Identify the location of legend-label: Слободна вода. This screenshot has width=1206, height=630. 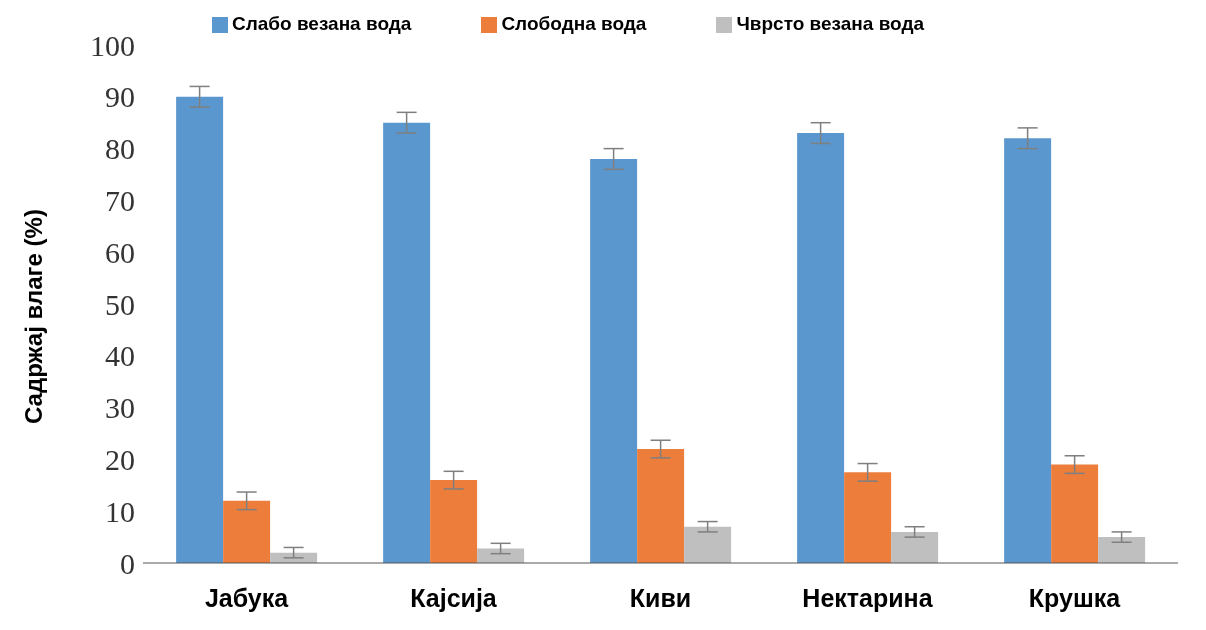
(574, 23).